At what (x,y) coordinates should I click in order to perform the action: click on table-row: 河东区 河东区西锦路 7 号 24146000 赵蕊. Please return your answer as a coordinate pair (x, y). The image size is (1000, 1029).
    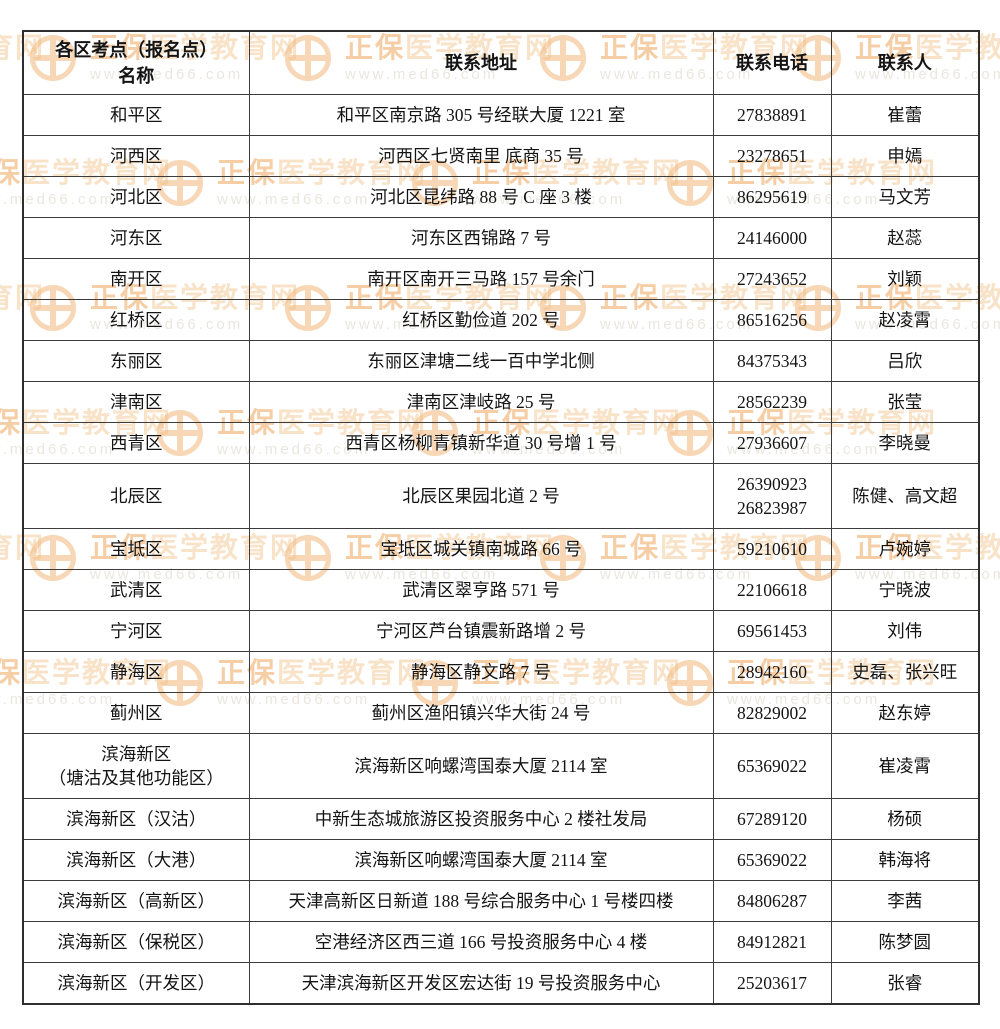
    Looking at the image, I should click on (501, 238).